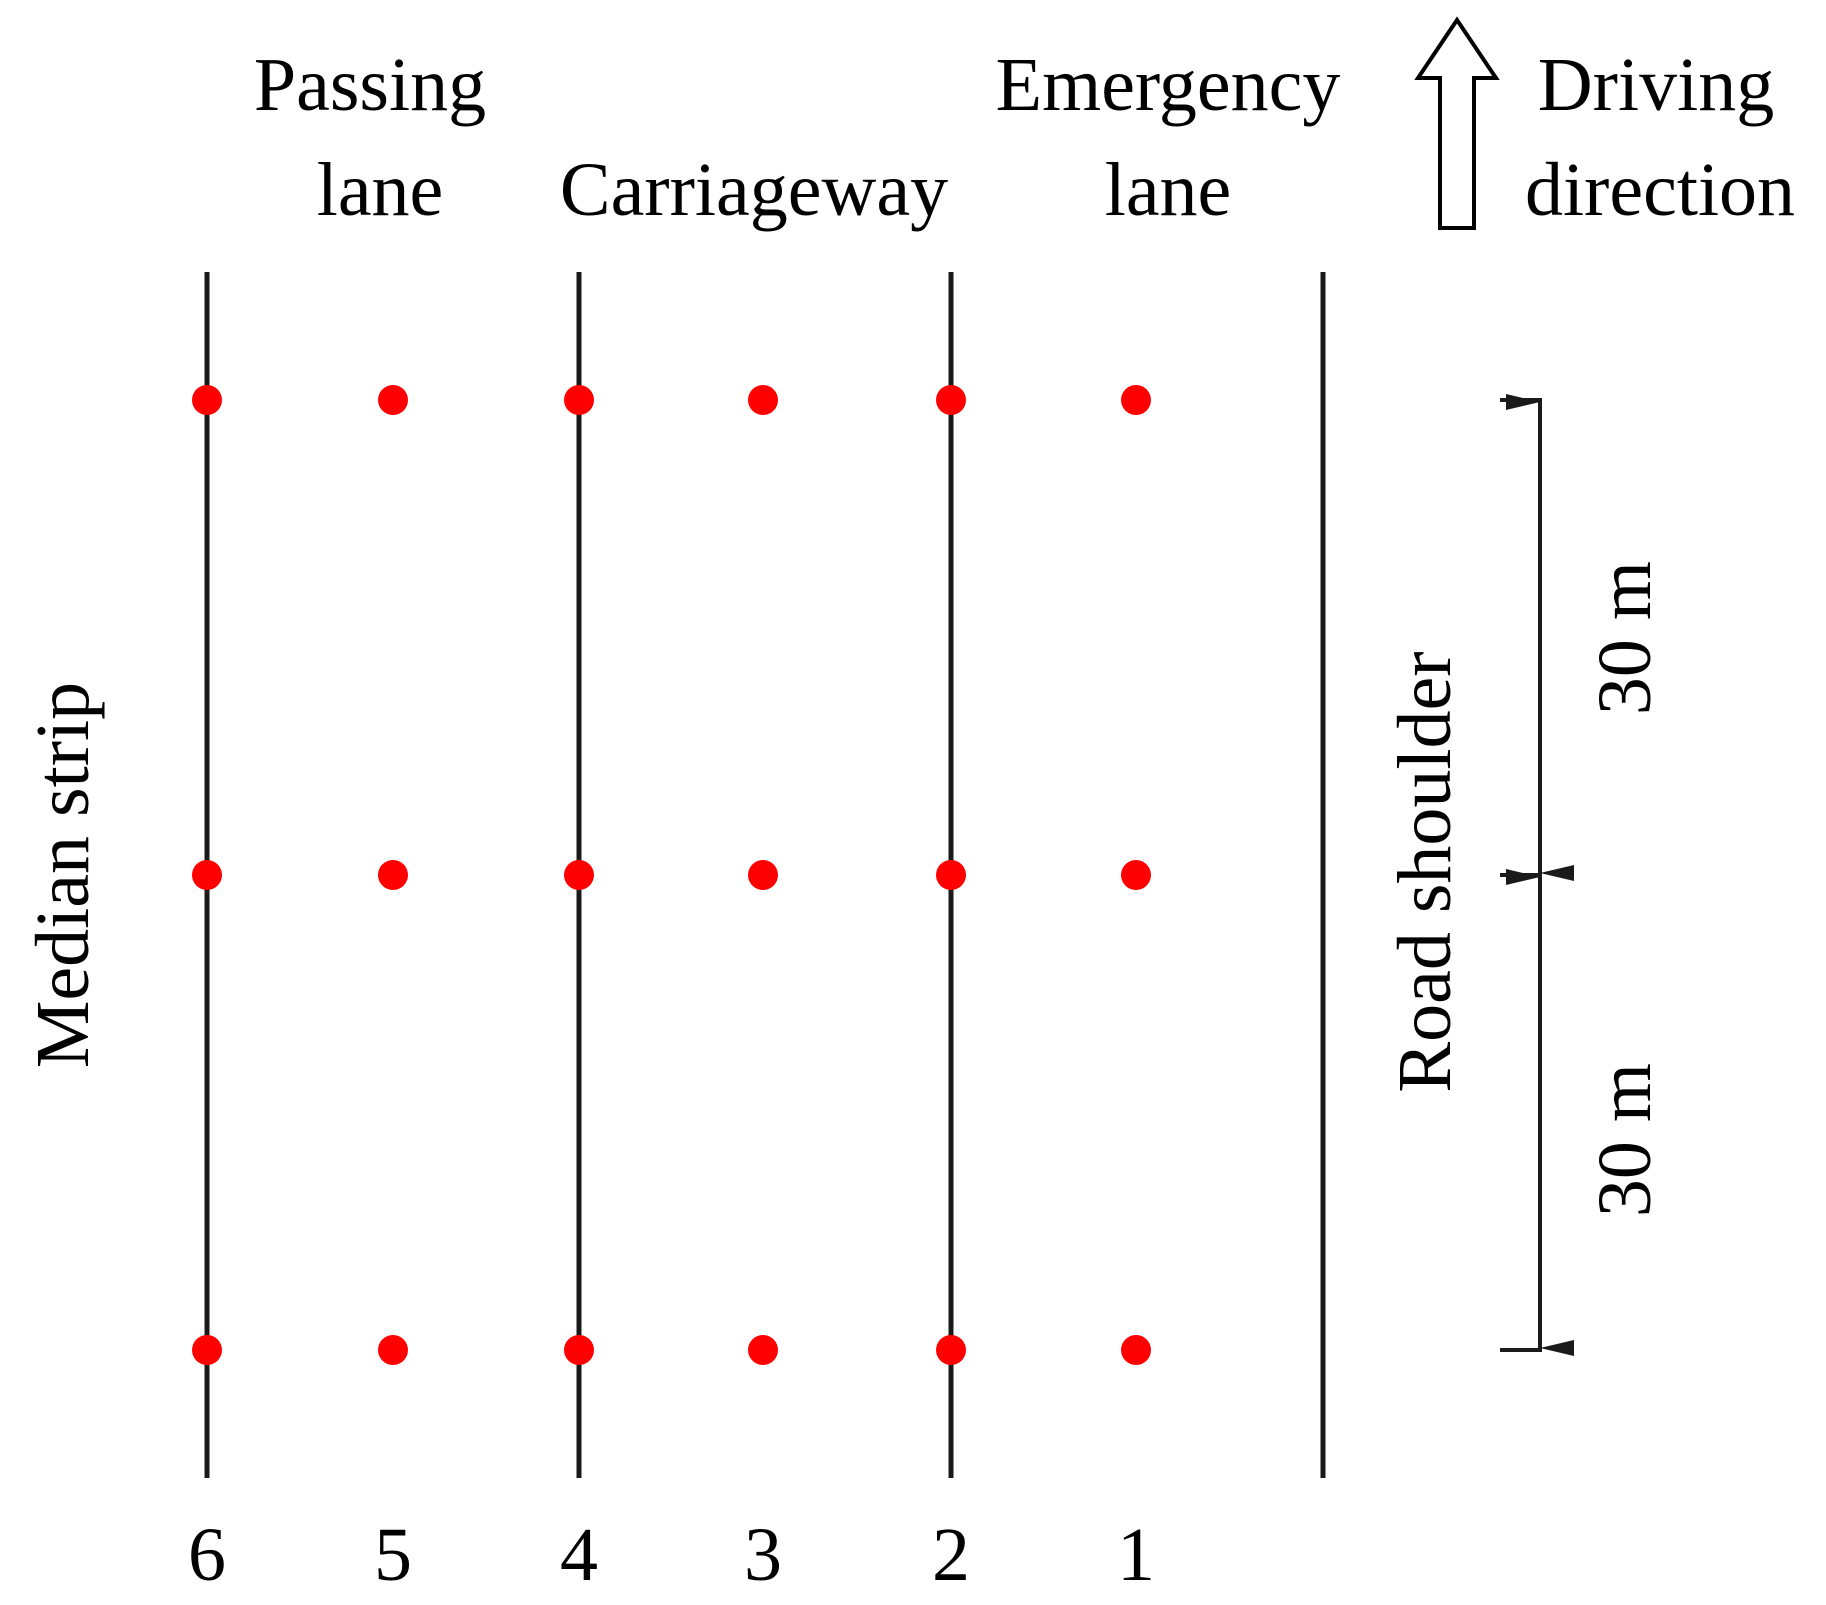 This screenshot has height=1605, width=1826. I want to click on passing-lane-label-line1: Passing, so click(370, 85).